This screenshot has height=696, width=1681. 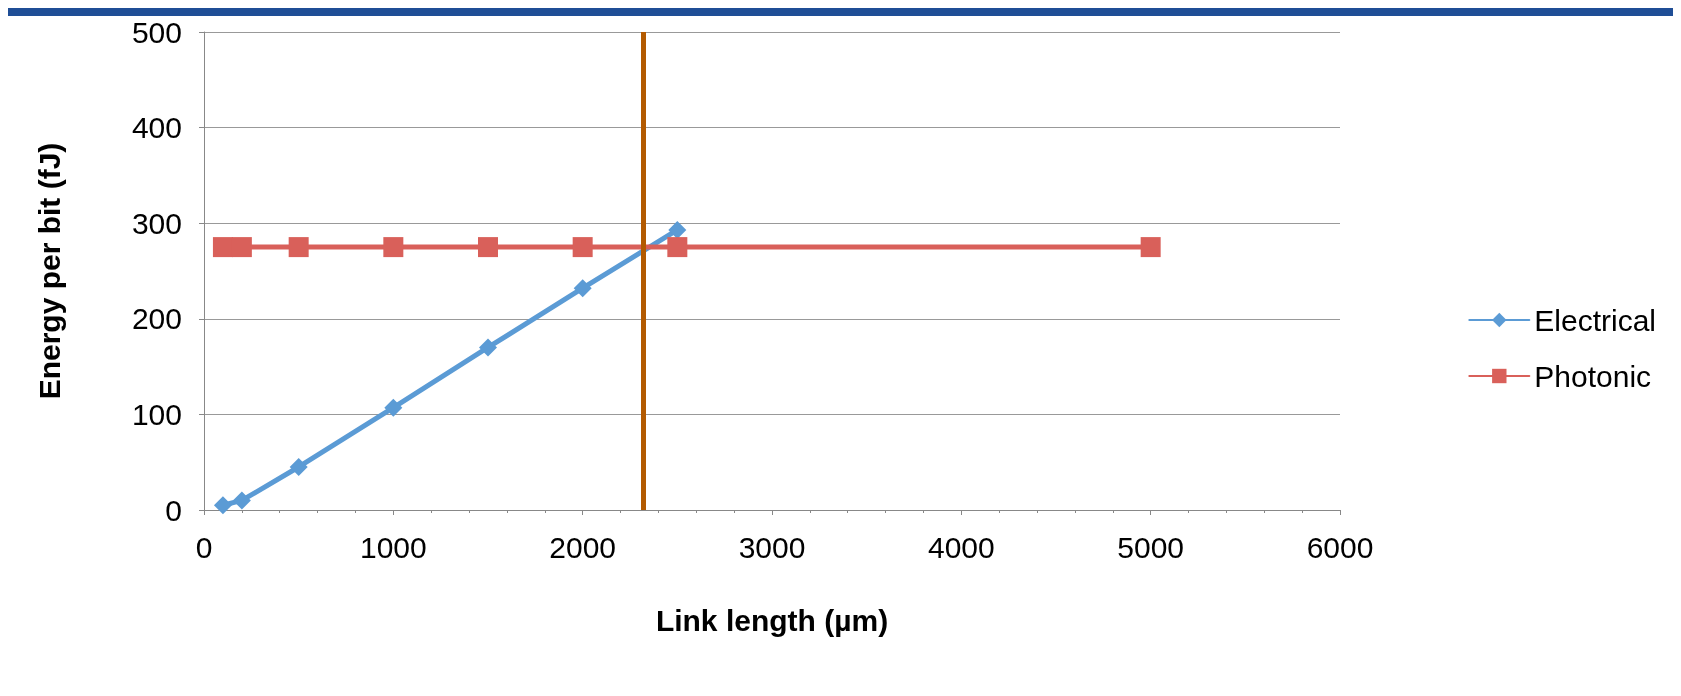 What do you see at coordinates (772, 547) in the screenshot?
I see `x-tick-label: 3000` at bounding box center [772, 547].